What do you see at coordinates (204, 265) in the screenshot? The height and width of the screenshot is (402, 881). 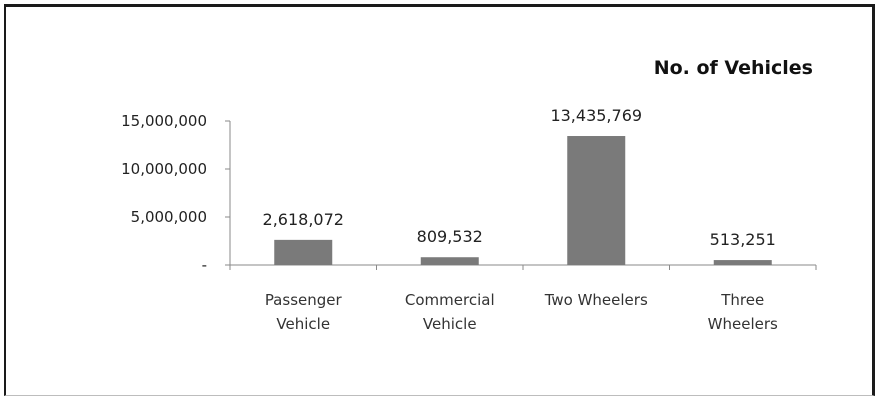 I see `y-tick-label: -` at bounding box center [204, 265].